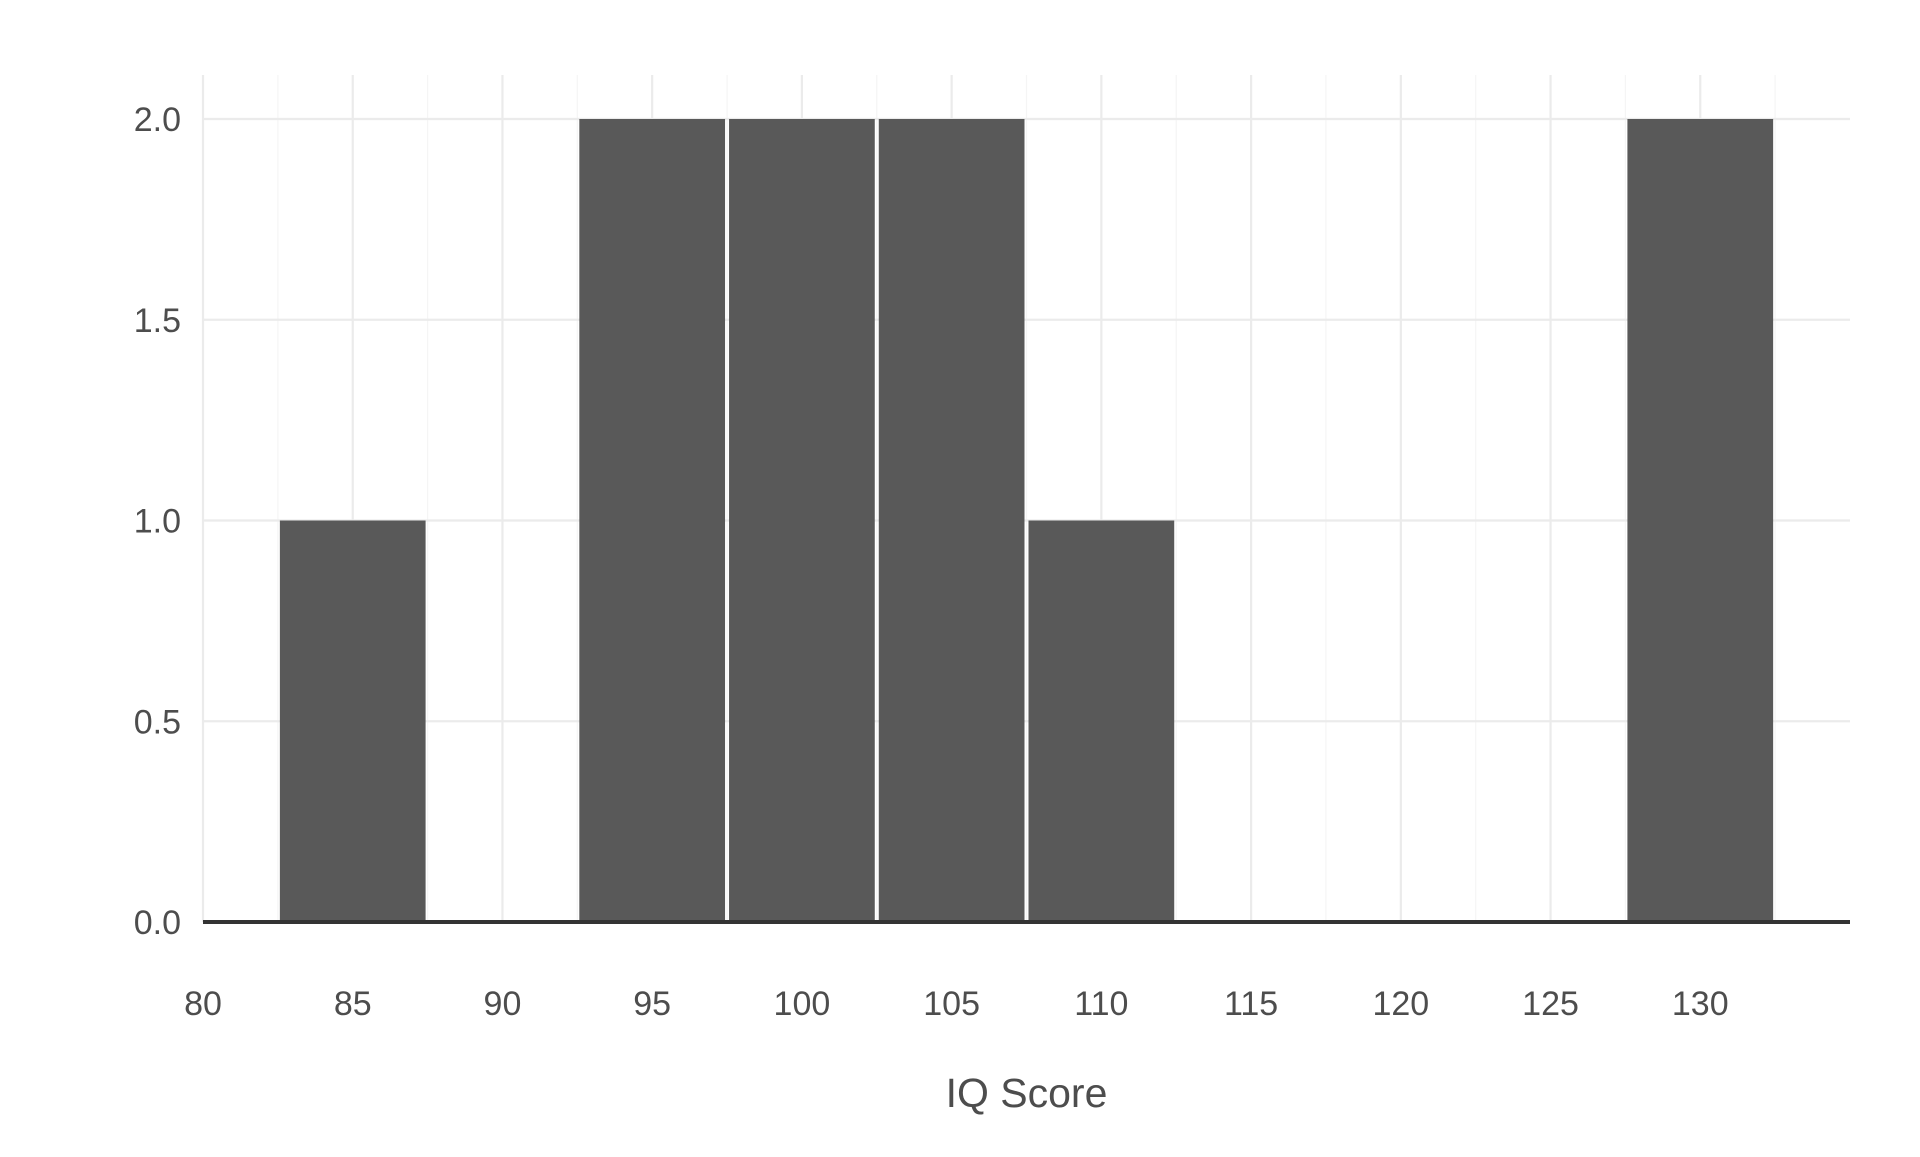 The height and width of the screenshot is (1157, 1920). I want to click on x-tick-label: 85, so click(353, 1004).